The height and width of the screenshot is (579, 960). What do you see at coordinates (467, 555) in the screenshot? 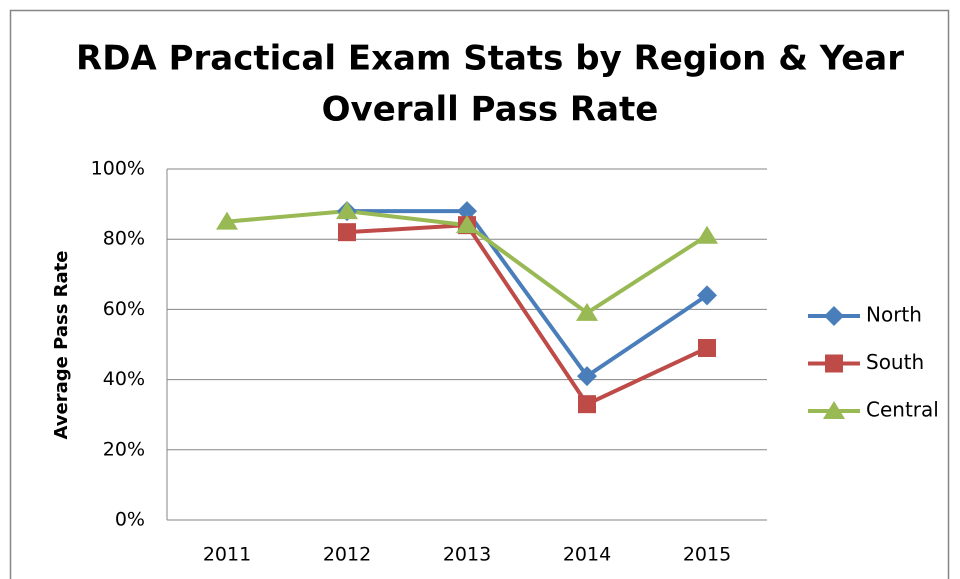
I see `x-tick-label: 2013` at bounding box center [467, 555].